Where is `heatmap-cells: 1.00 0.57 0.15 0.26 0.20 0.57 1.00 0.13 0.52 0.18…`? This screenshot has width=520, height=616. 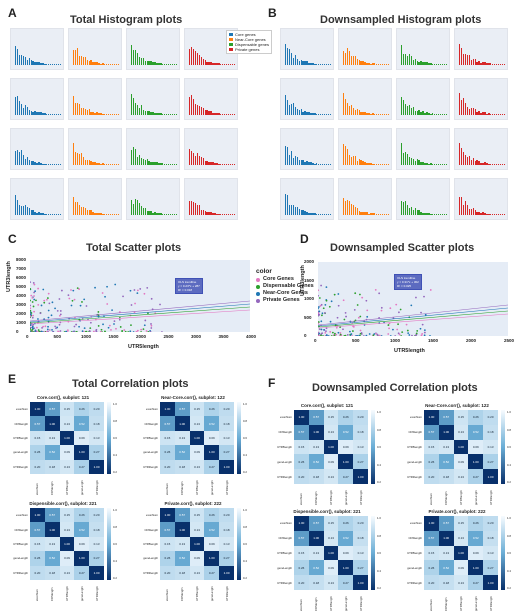 heatmap-cells: 1.00 0.57 0.15 0.26 0.20 0.57 1.00 0.13 0.52 0.18… is located at coordinates (197, 438).